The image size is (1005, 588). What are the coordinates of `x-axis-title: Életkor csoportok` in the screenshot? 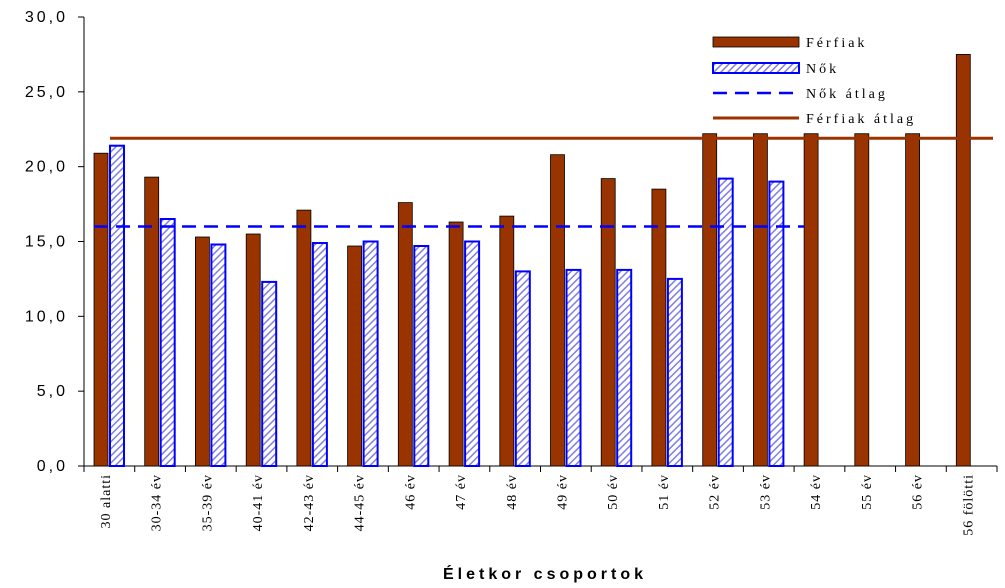 It's located at (545, 573).